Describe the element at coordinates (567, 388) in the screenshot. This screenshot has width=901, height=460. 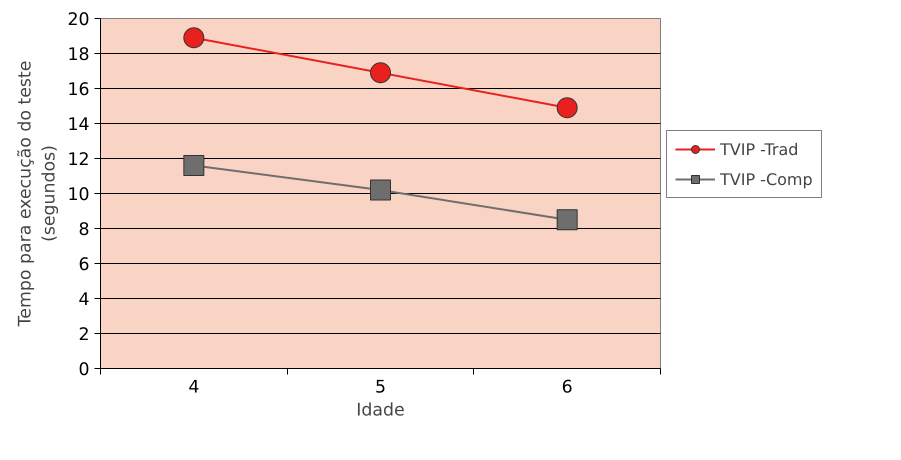
I see `x-tick-label: 6` at that location.